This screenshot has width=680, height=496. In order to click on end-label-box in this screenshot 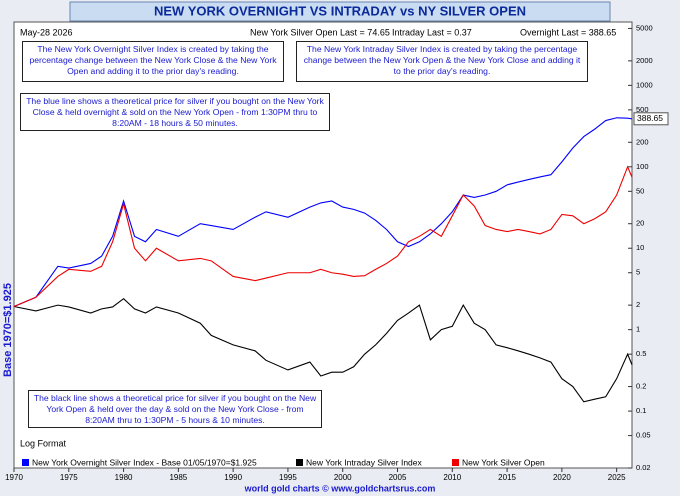, I will do `click(651, 119)`.